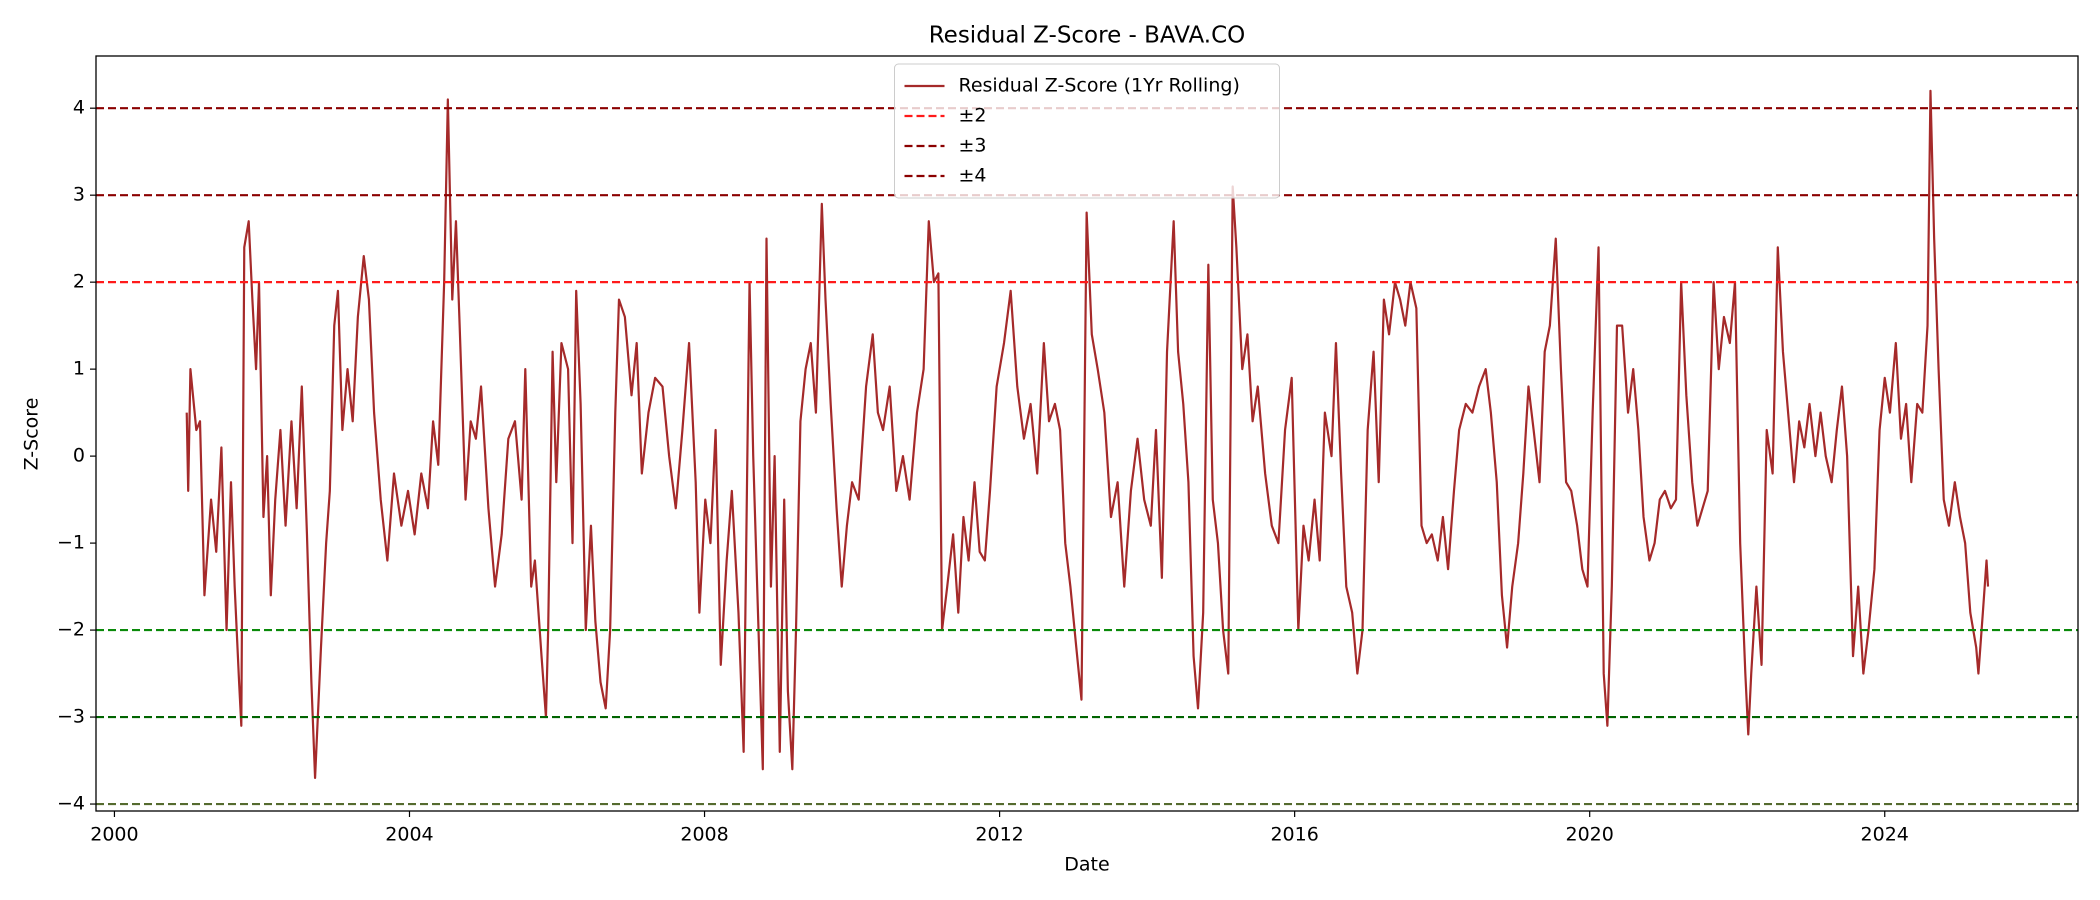  What do you see at coordinates (71, 543) in the screenshot?
I see `y-tick-label: −1` at bounding box center [71, 543].